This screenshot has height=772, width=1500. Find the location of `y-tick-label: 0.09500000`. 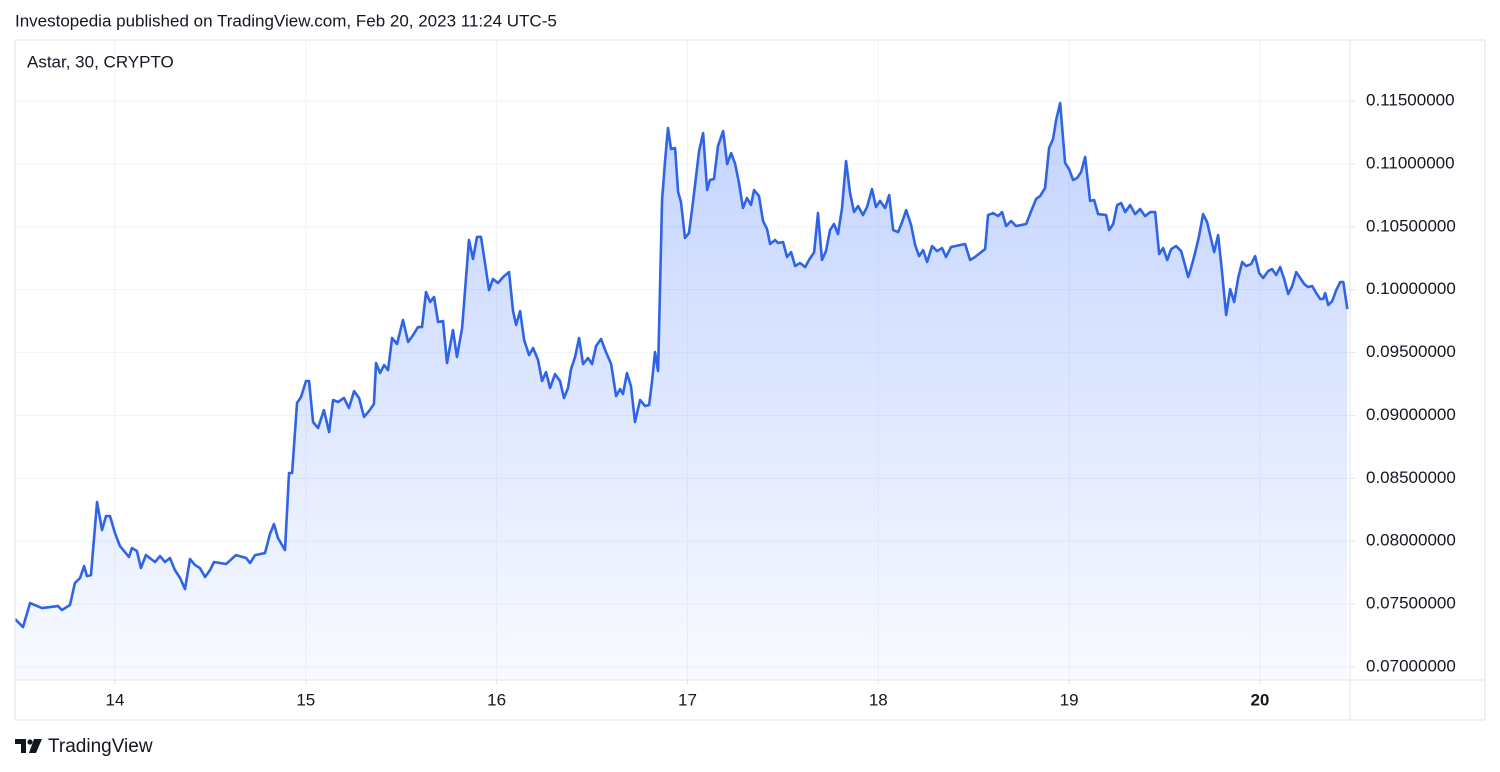

y-tick-label: 0.09500000 is located at coordinates (1411, 351).